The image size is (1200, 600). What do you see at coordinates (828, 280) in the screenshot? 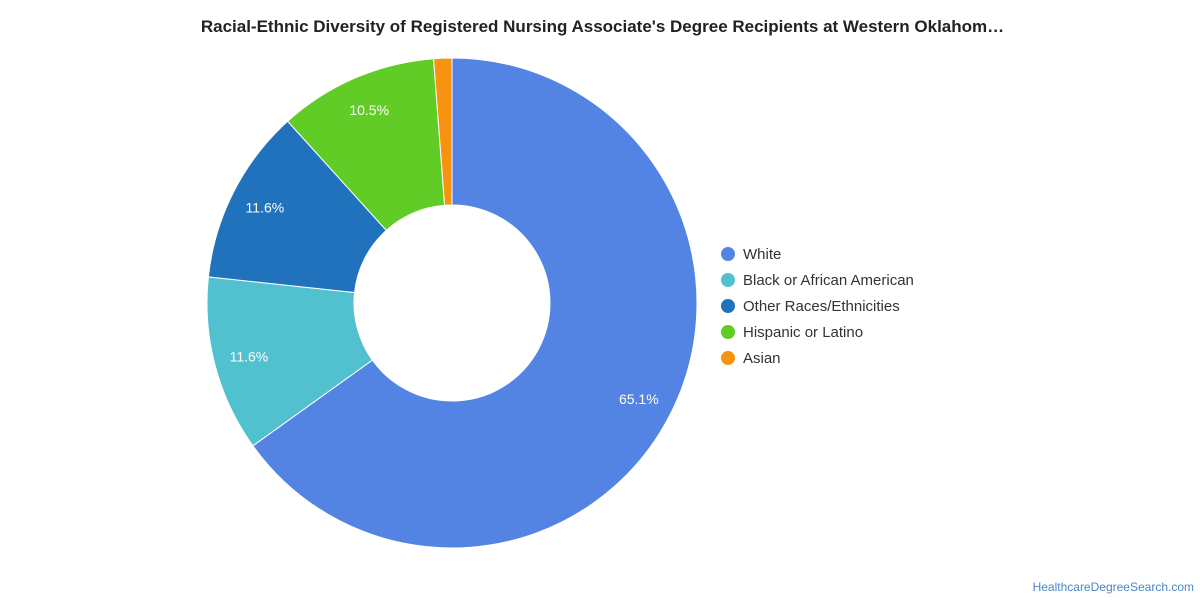
I see `legend-label: Black or African American` at bounding box center [828, 280].